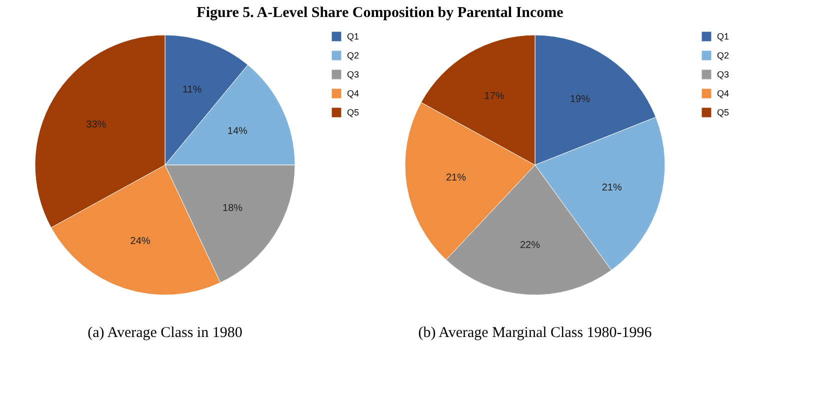 Image resolution: width=825 pixels, height=397 pixels. What do you see at coordinates (232, 208) in the screenshot?
I see `data-label: 18%` at bounding box center [232, 208].